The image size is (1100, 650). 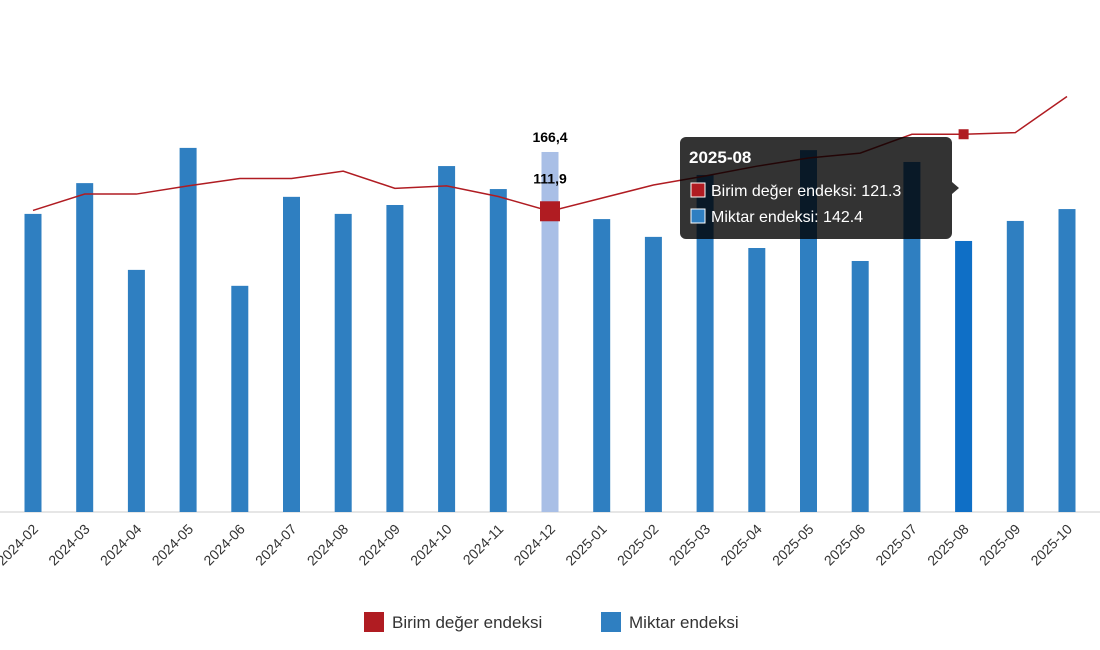 I want to click on x-tick-label: 2024-09, so click(x=379, y=545).